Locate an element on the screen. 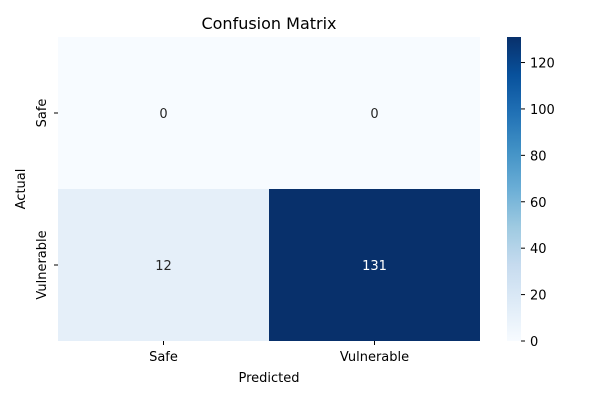 This screenshot has height=400, width=600. colorbar-tick-label-1: 20 is located at coordinates (538, 296).